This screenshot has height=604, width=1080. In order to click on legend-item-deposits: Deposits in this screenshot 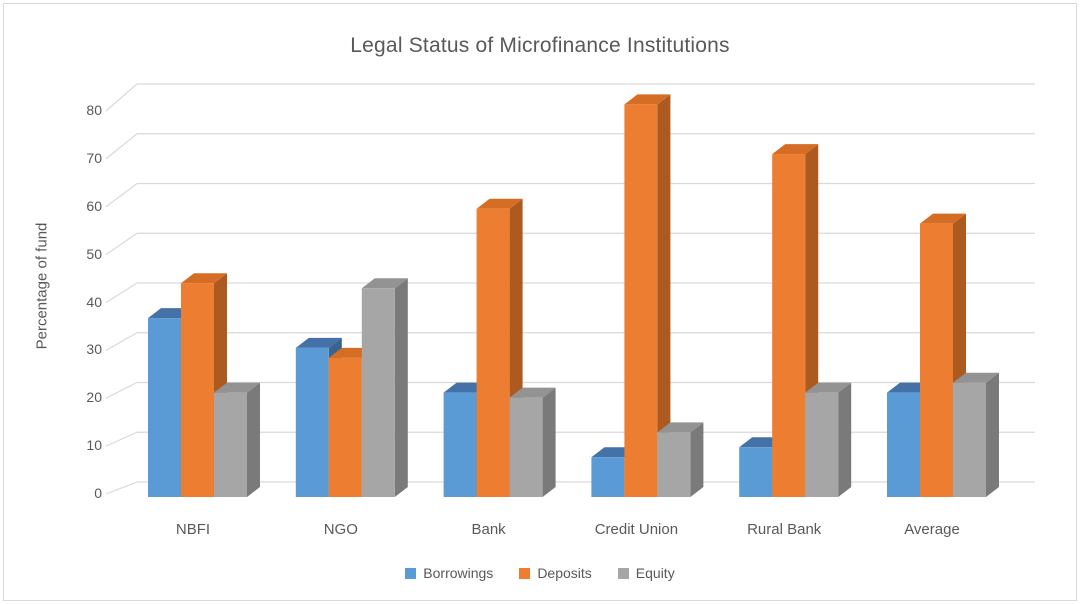, I will do `click(555, 573)`.